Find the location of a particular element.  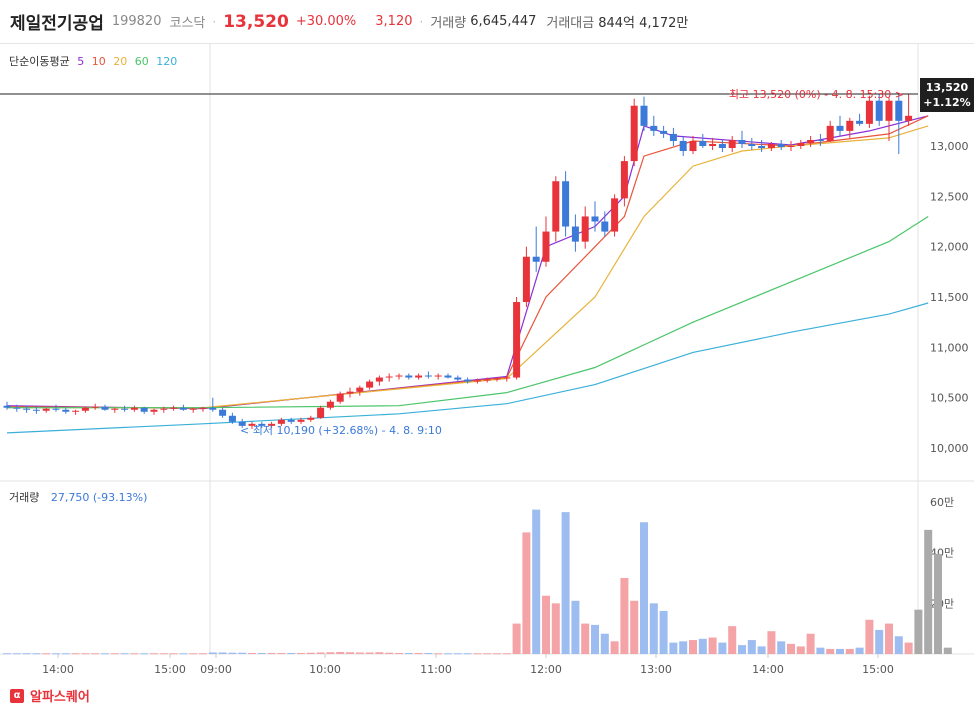

time-label: 15:00 is located at coordinates (170, 669).